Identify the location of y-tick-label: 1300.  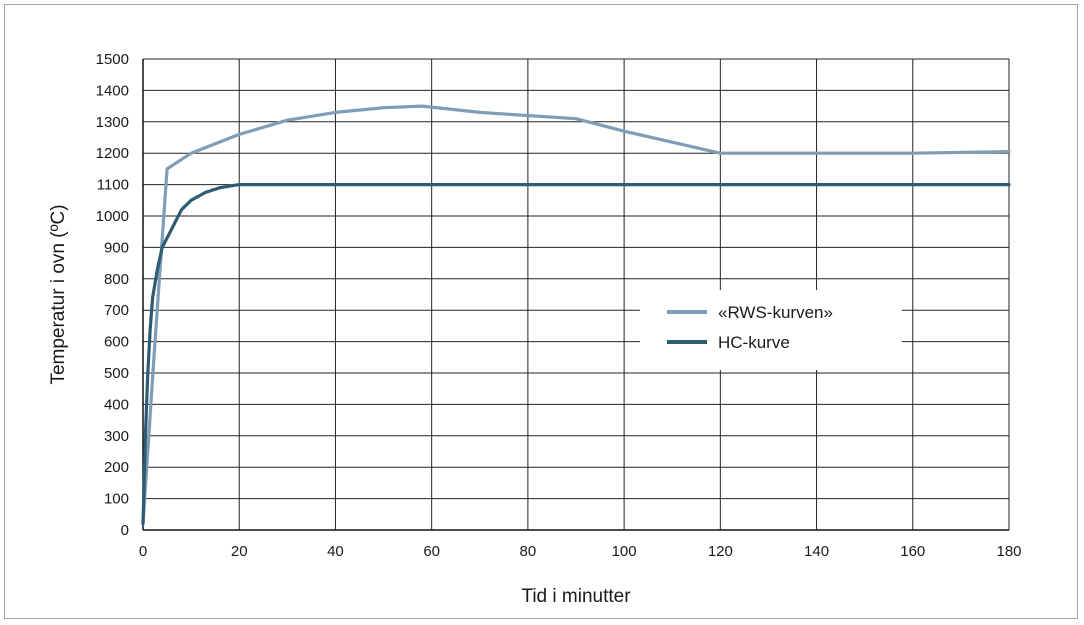
(112, 122).